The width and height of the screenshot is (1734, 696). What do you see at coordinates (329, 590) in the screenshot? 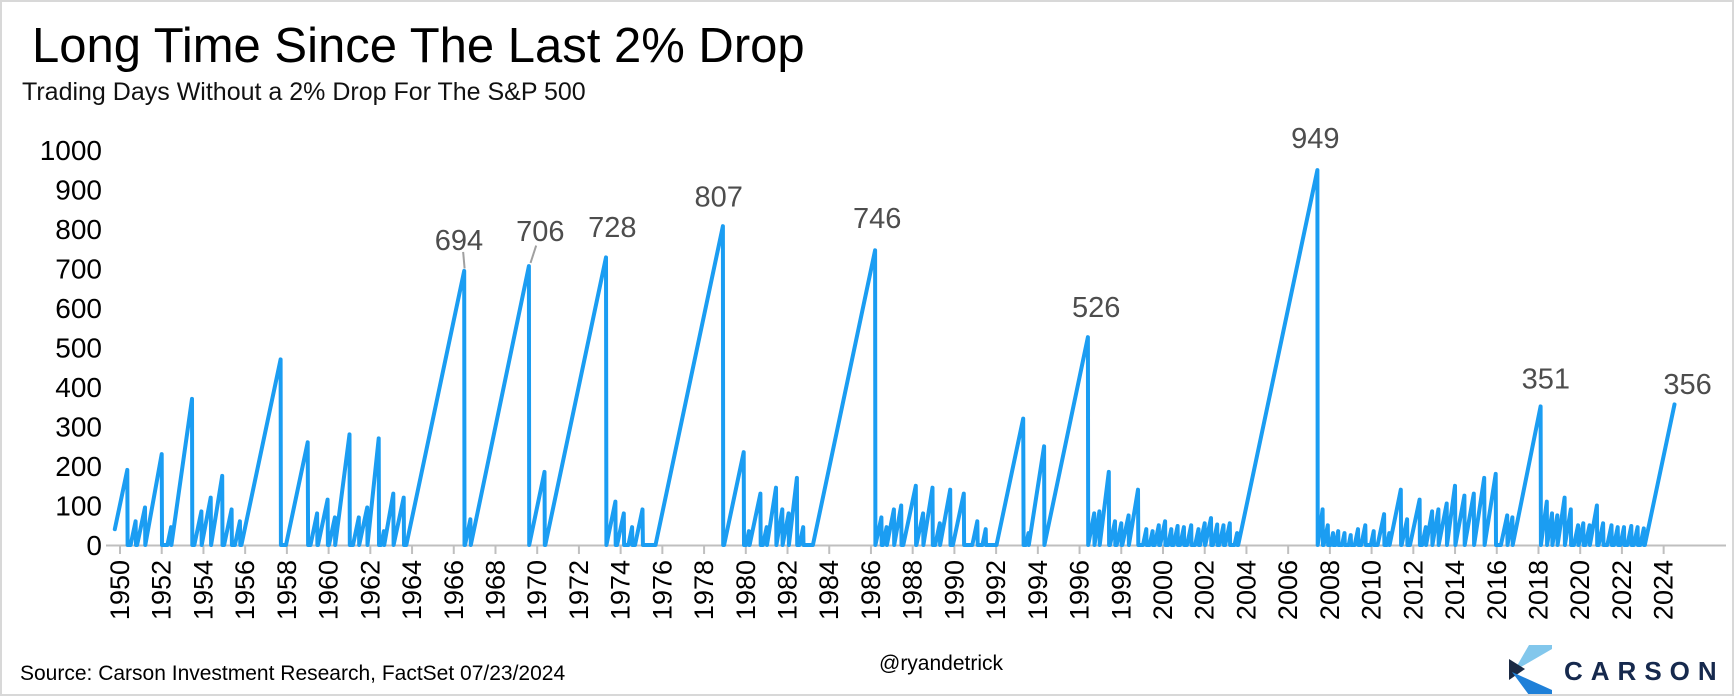
I see `x-tick-label: 1960` at bounding box center [329, 590].